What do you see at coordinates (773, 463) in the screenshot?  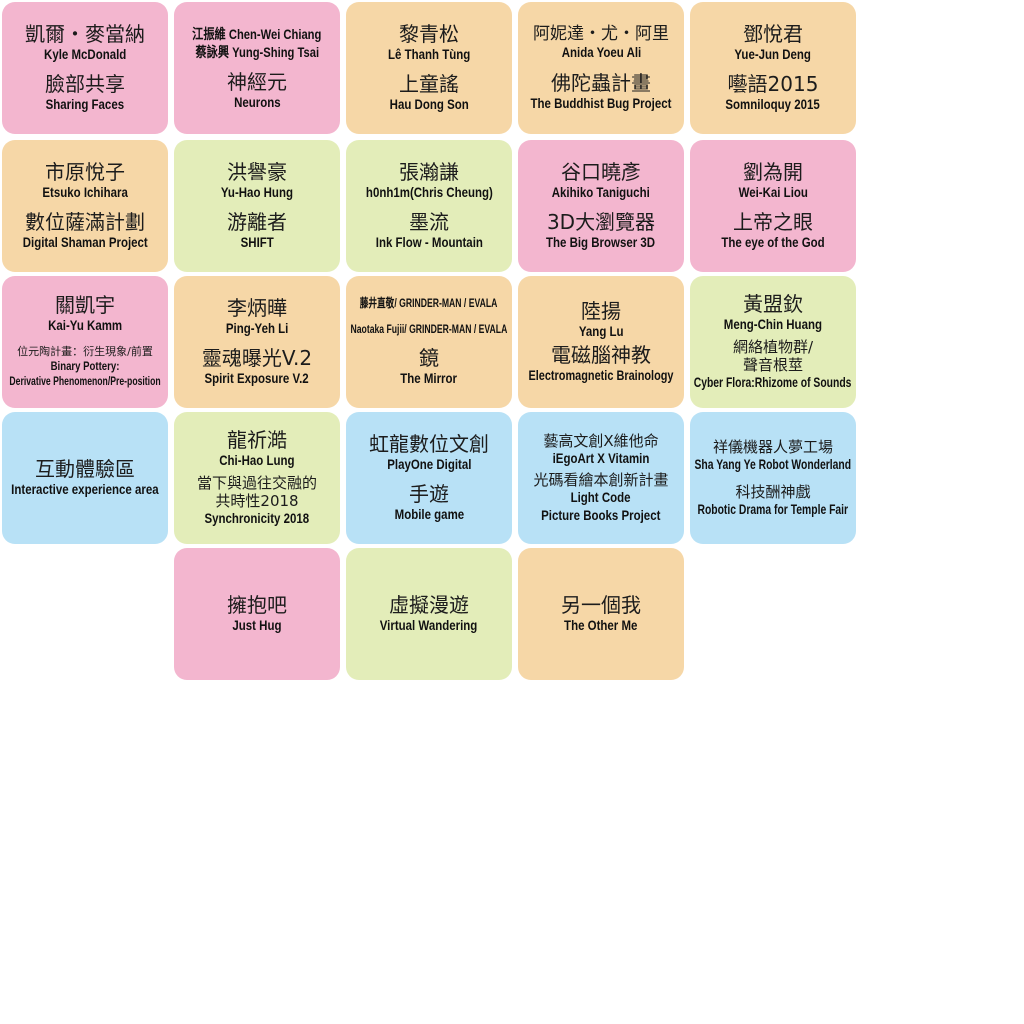 I see `artist-name-en: Sha Yang Ye Robot Wonderland` at bounding box center [773, 463].